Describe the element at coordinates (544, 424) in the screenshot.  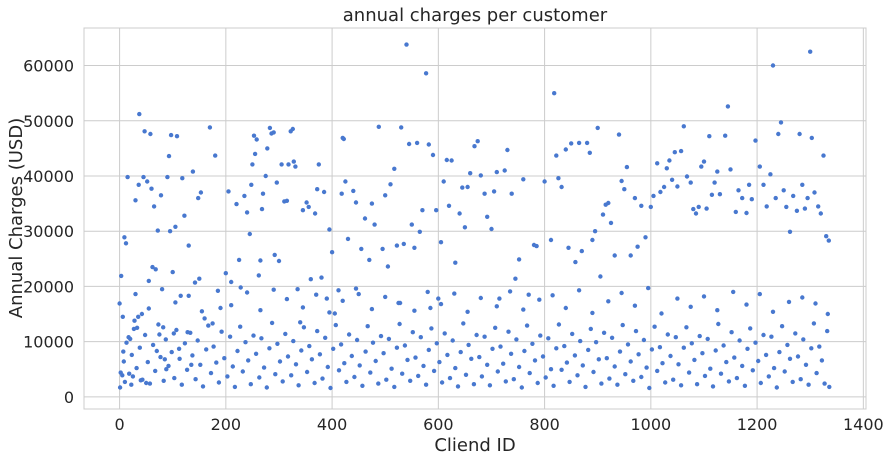
I see `x-tick-label: 800` at that location.